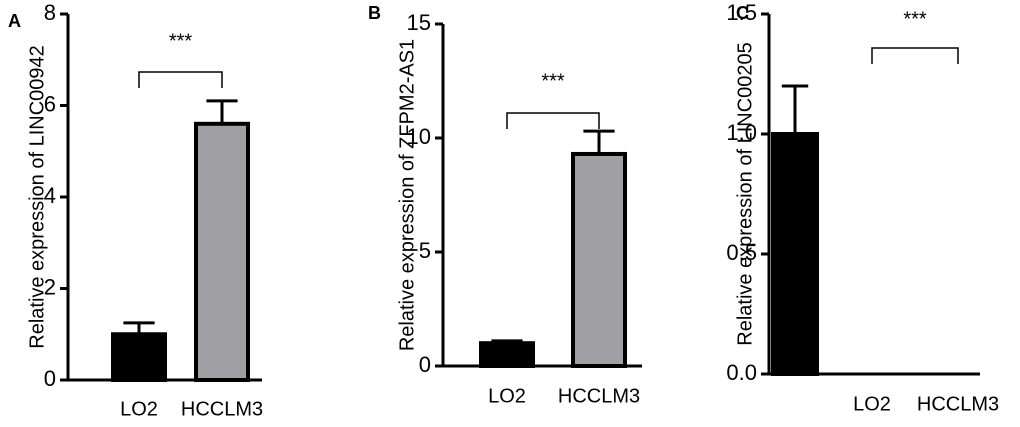 The height and width of the screenshot is (427, 1020). Describe the element at coordinates (50, 103) in the screenshot. I see `y-tick-label: 6` at that location.